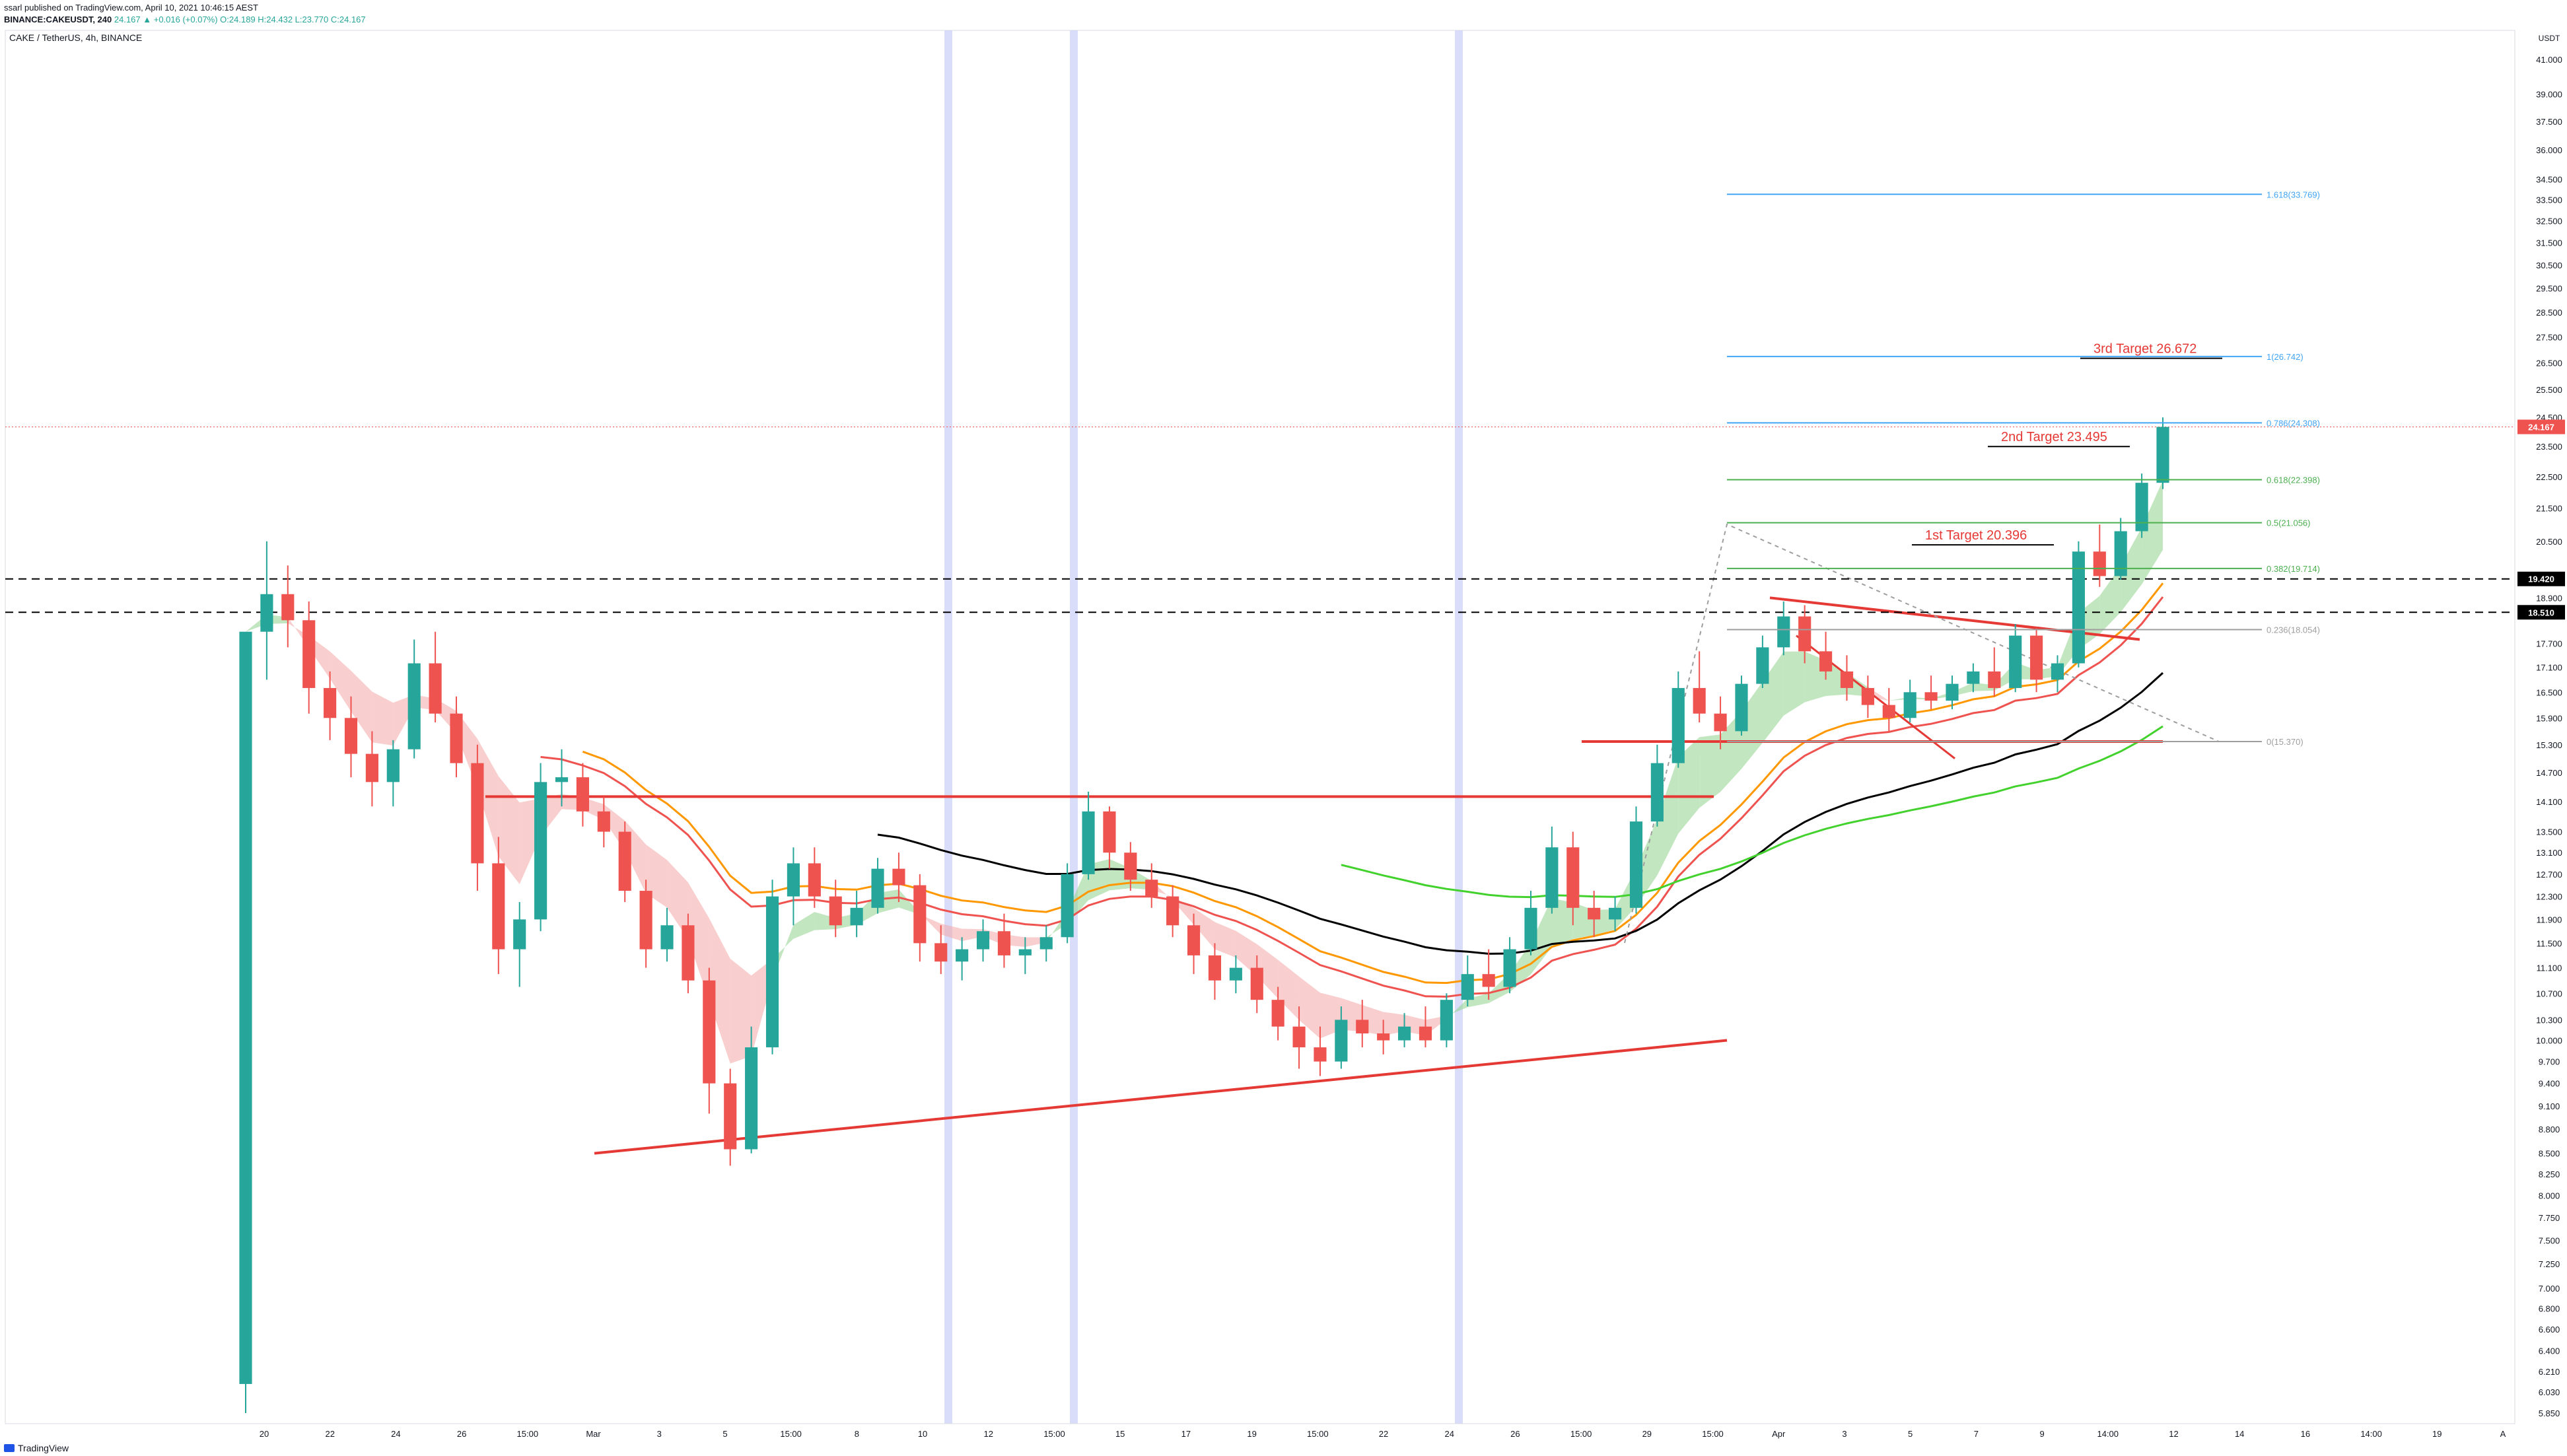  I want to click on fib-level-label: 0.786(24.308), so click(2293, 423).